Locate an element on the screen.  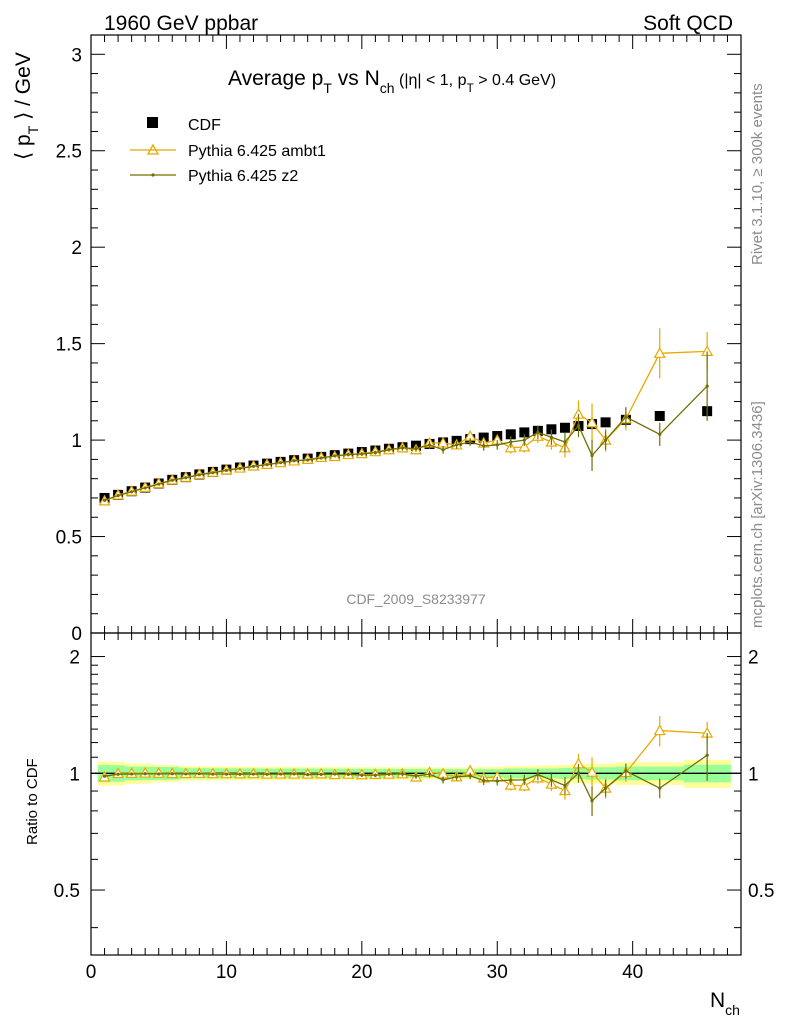
ratio-tick-label-right: 2 is located at coordinates (753, 658).